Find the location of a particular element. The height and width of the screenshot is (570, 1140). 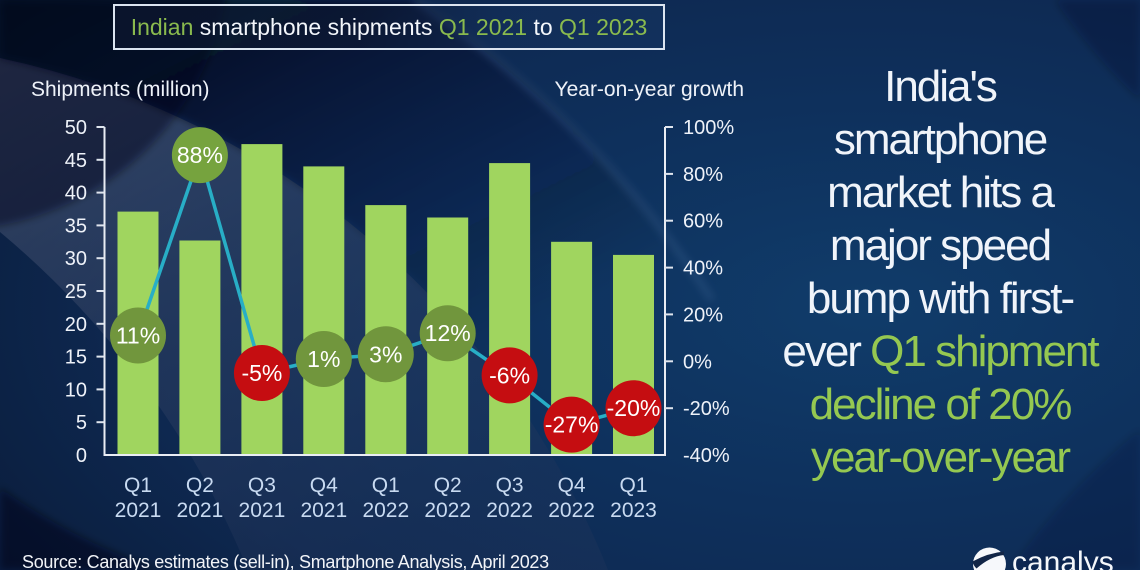

svg-text: 60% is located at coordinates (703, 222).